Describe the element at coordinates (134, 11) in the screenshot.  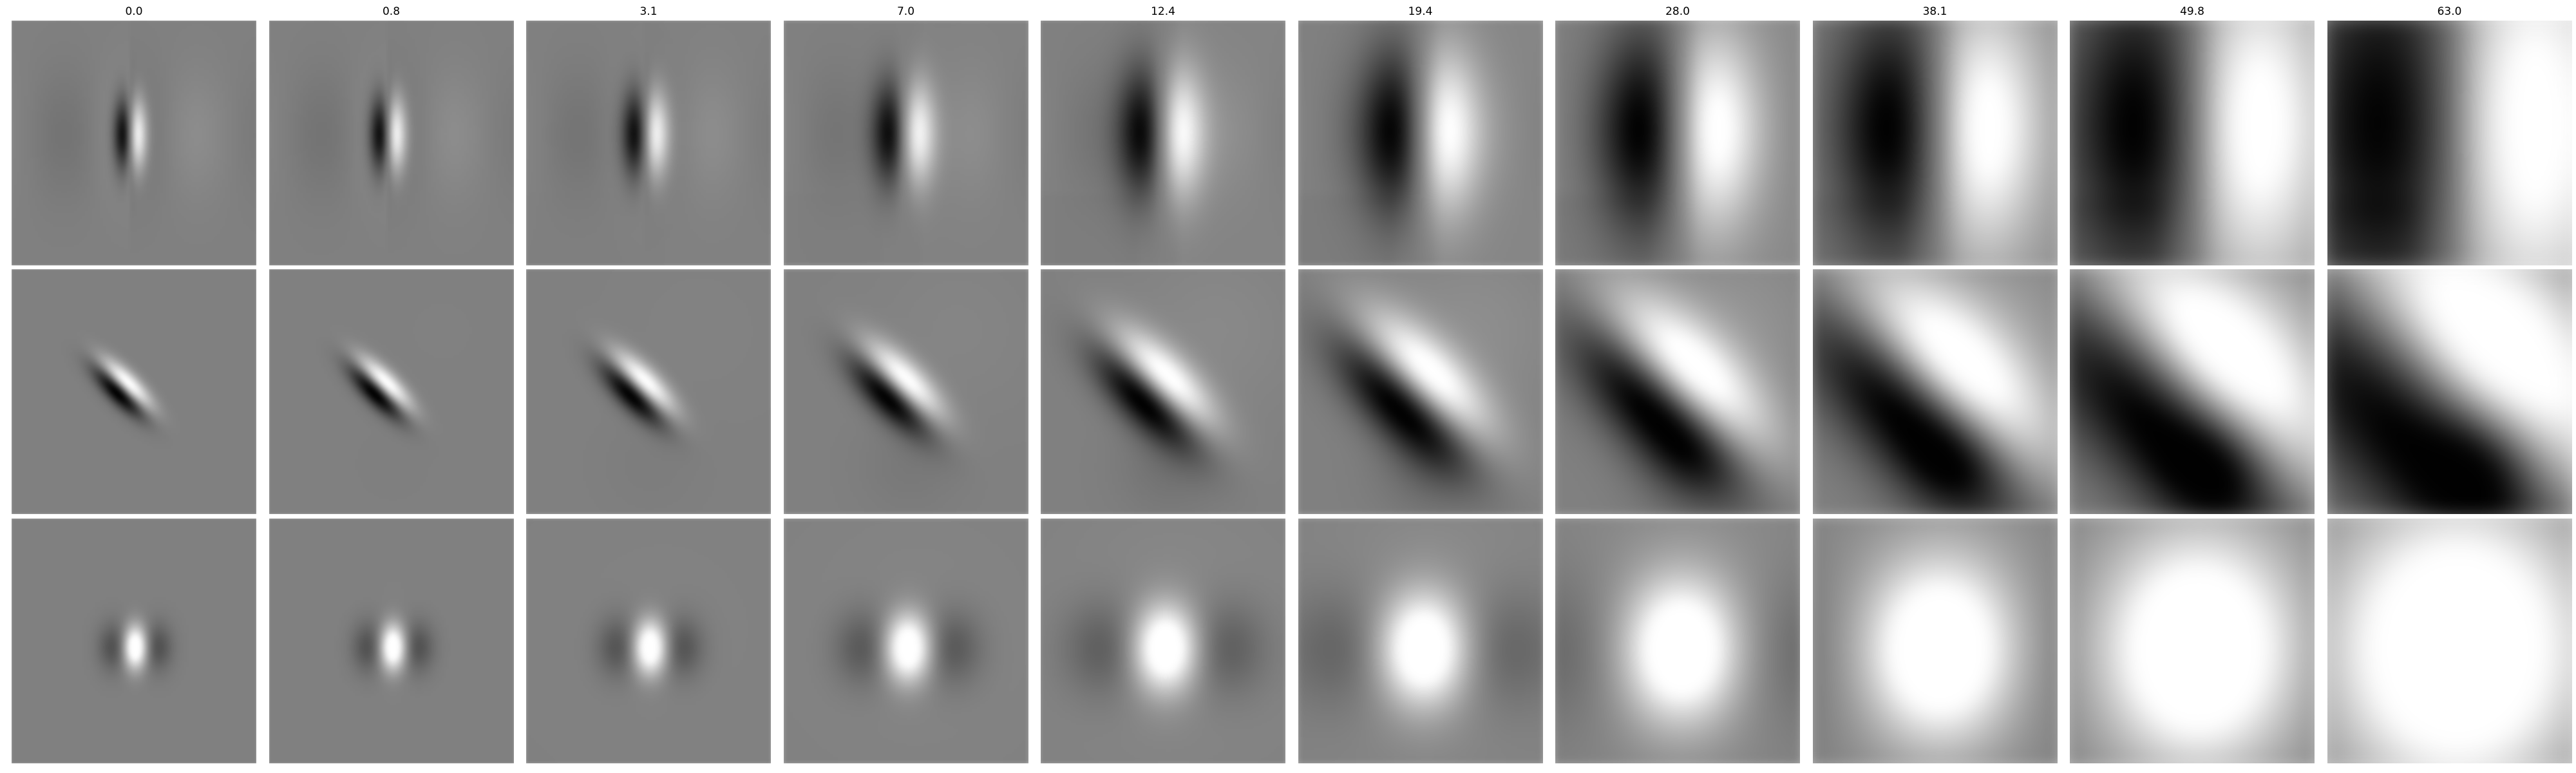
I see `column-title-0: 0.0` at that location.